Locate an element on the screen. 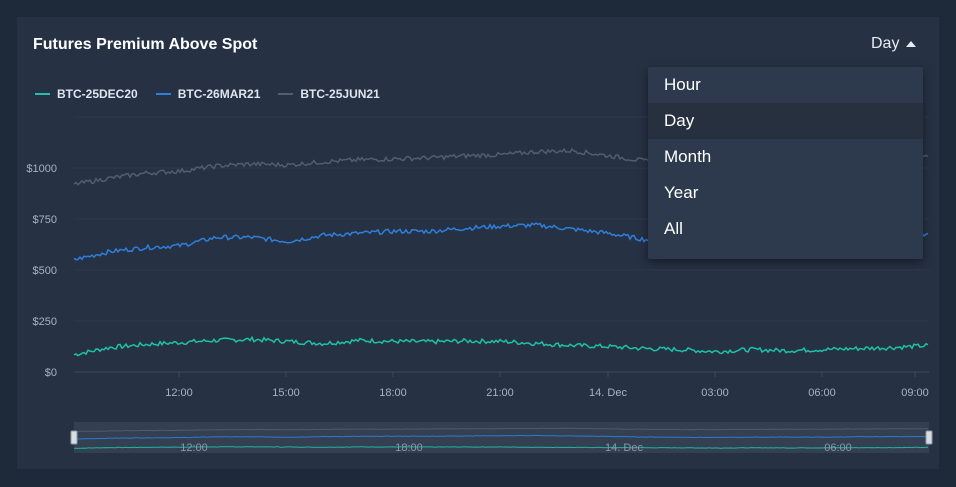  x-tick-label: 14. Dec is located at coordinates (608, 393).